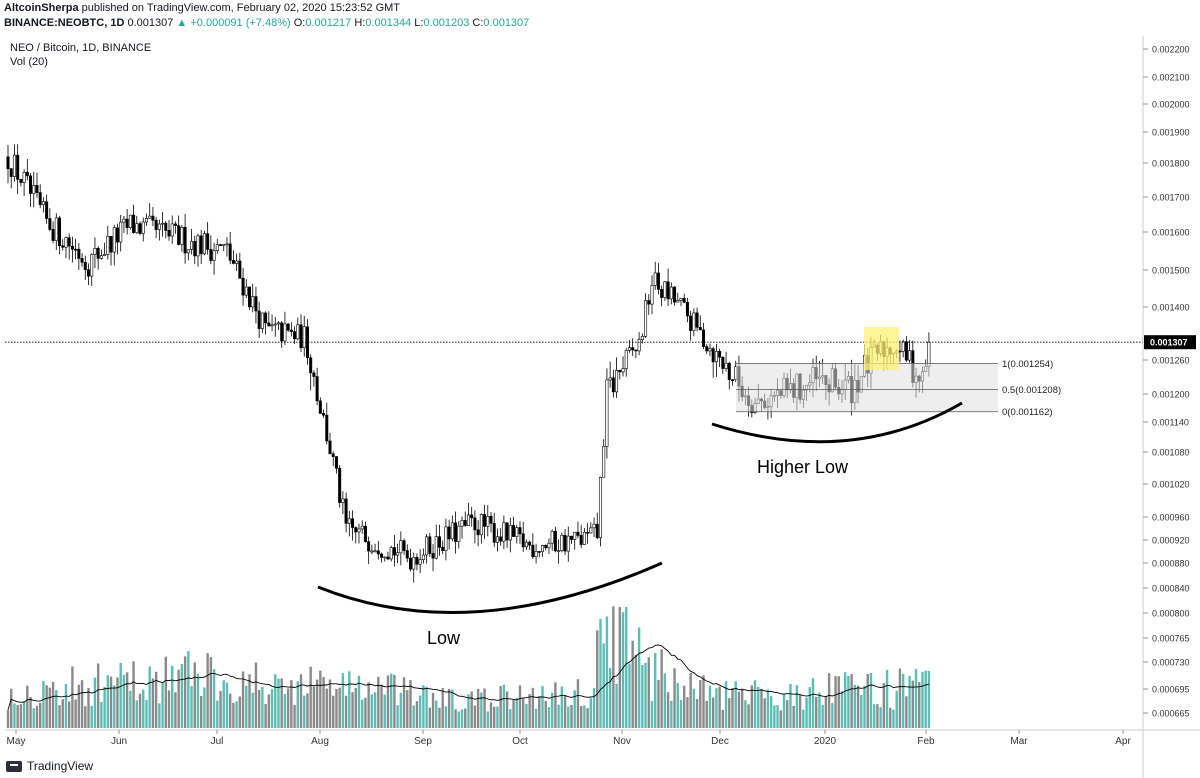  What do you see at coordinates (1171, 308) in the screenshot?
I see `y-tick-label: 0.001400` at bounding box center [1171, 308].